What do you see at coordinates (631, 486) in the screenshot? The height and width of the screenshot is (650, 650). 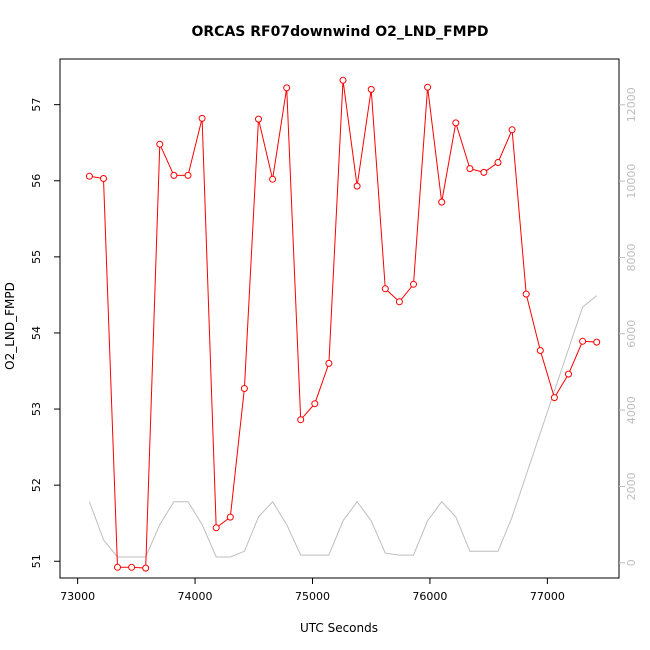 I see `y2-tick-label: 2000` at bounding box center [631, 486].